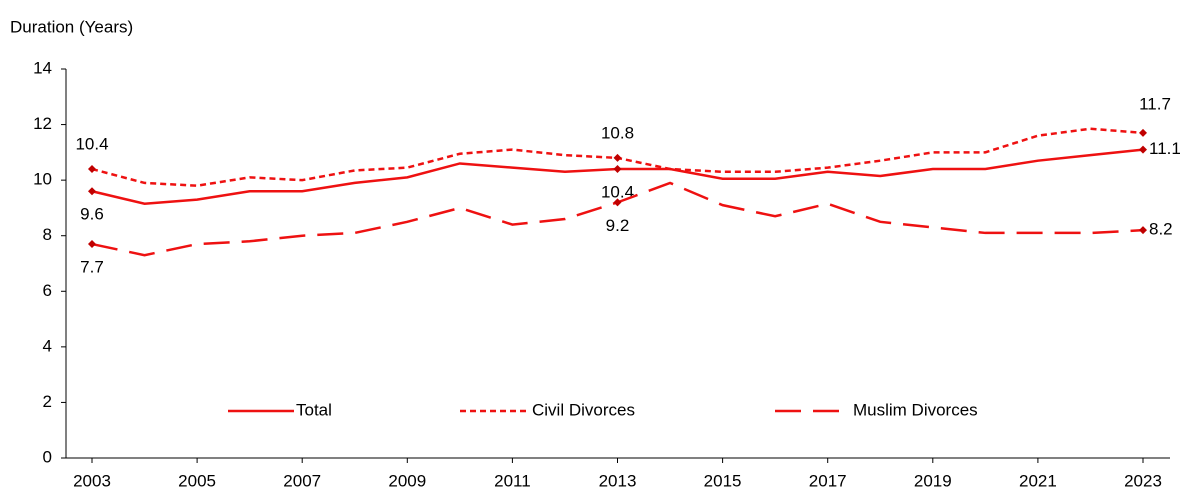 The image size is (1201, 493). What do you see at coordinates (47, 456) in the screenshot?
I see `y-tick-label: 0` at bounding box center [47, 456].